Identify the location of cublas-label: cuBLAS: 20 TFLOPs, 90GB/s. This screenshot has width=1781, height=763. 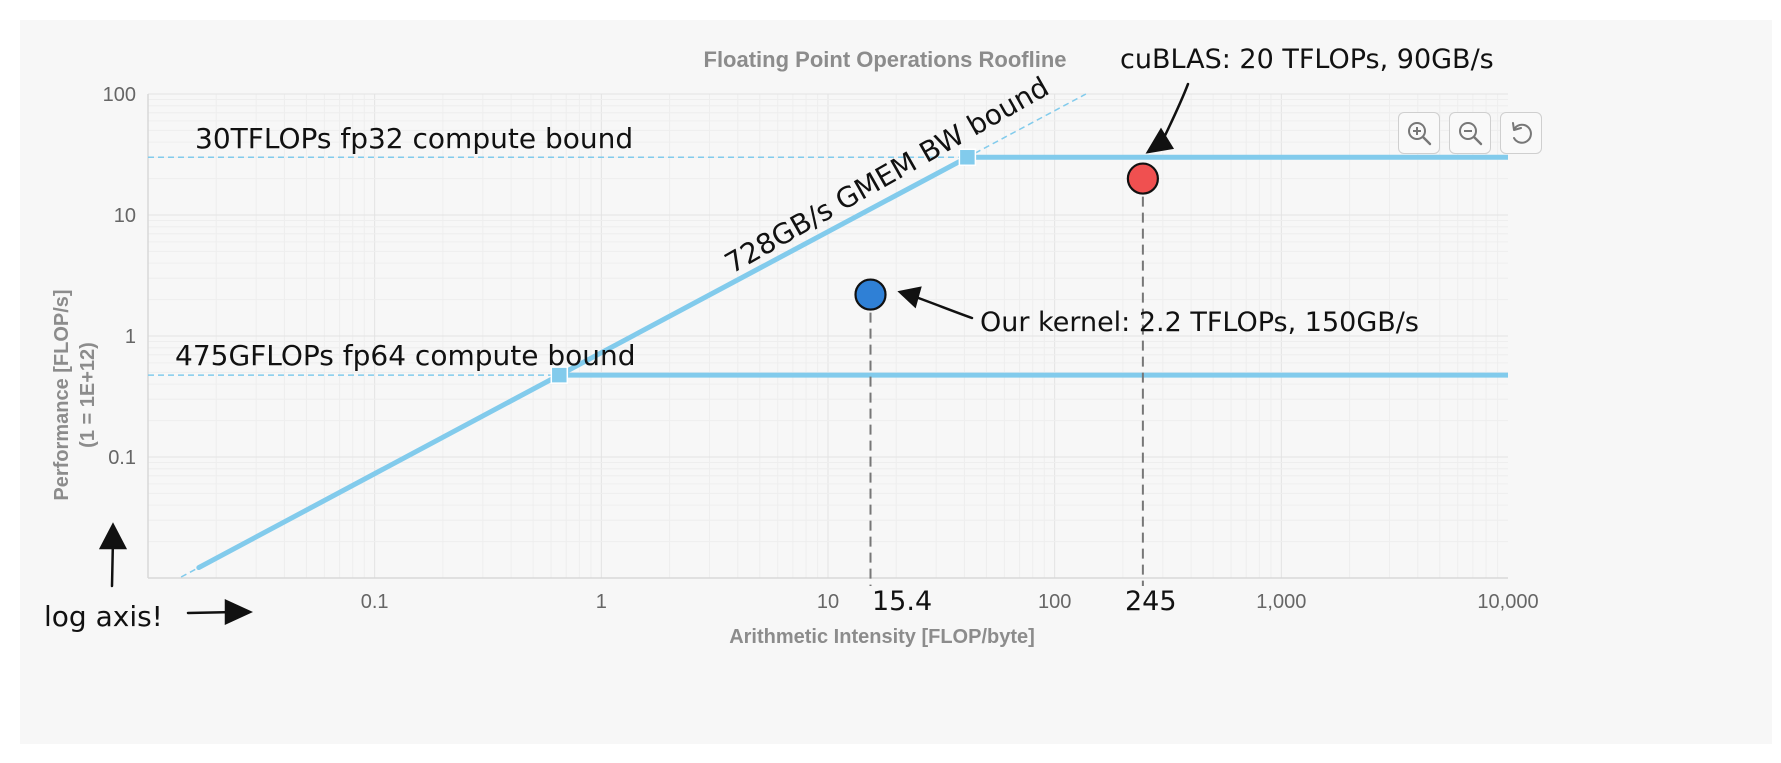
(1307, 59).